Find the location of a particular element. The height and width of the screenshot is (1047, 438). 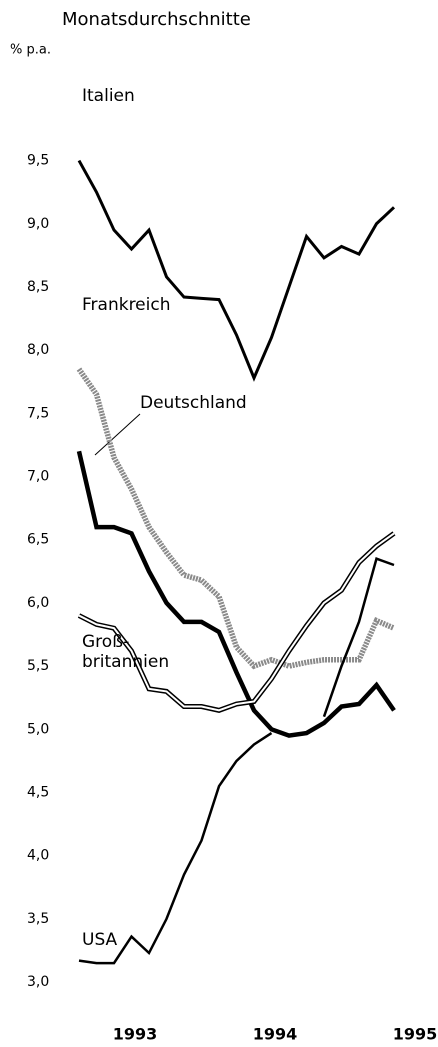

y-axis-label: % p.a. is located at coordinates (30, 50).